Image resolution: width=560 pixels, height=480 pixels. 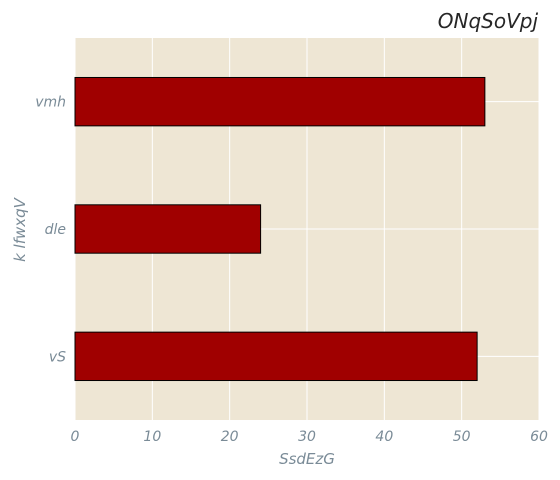 I want to click on x-tick-label: 40, so click(x=384, y=437).